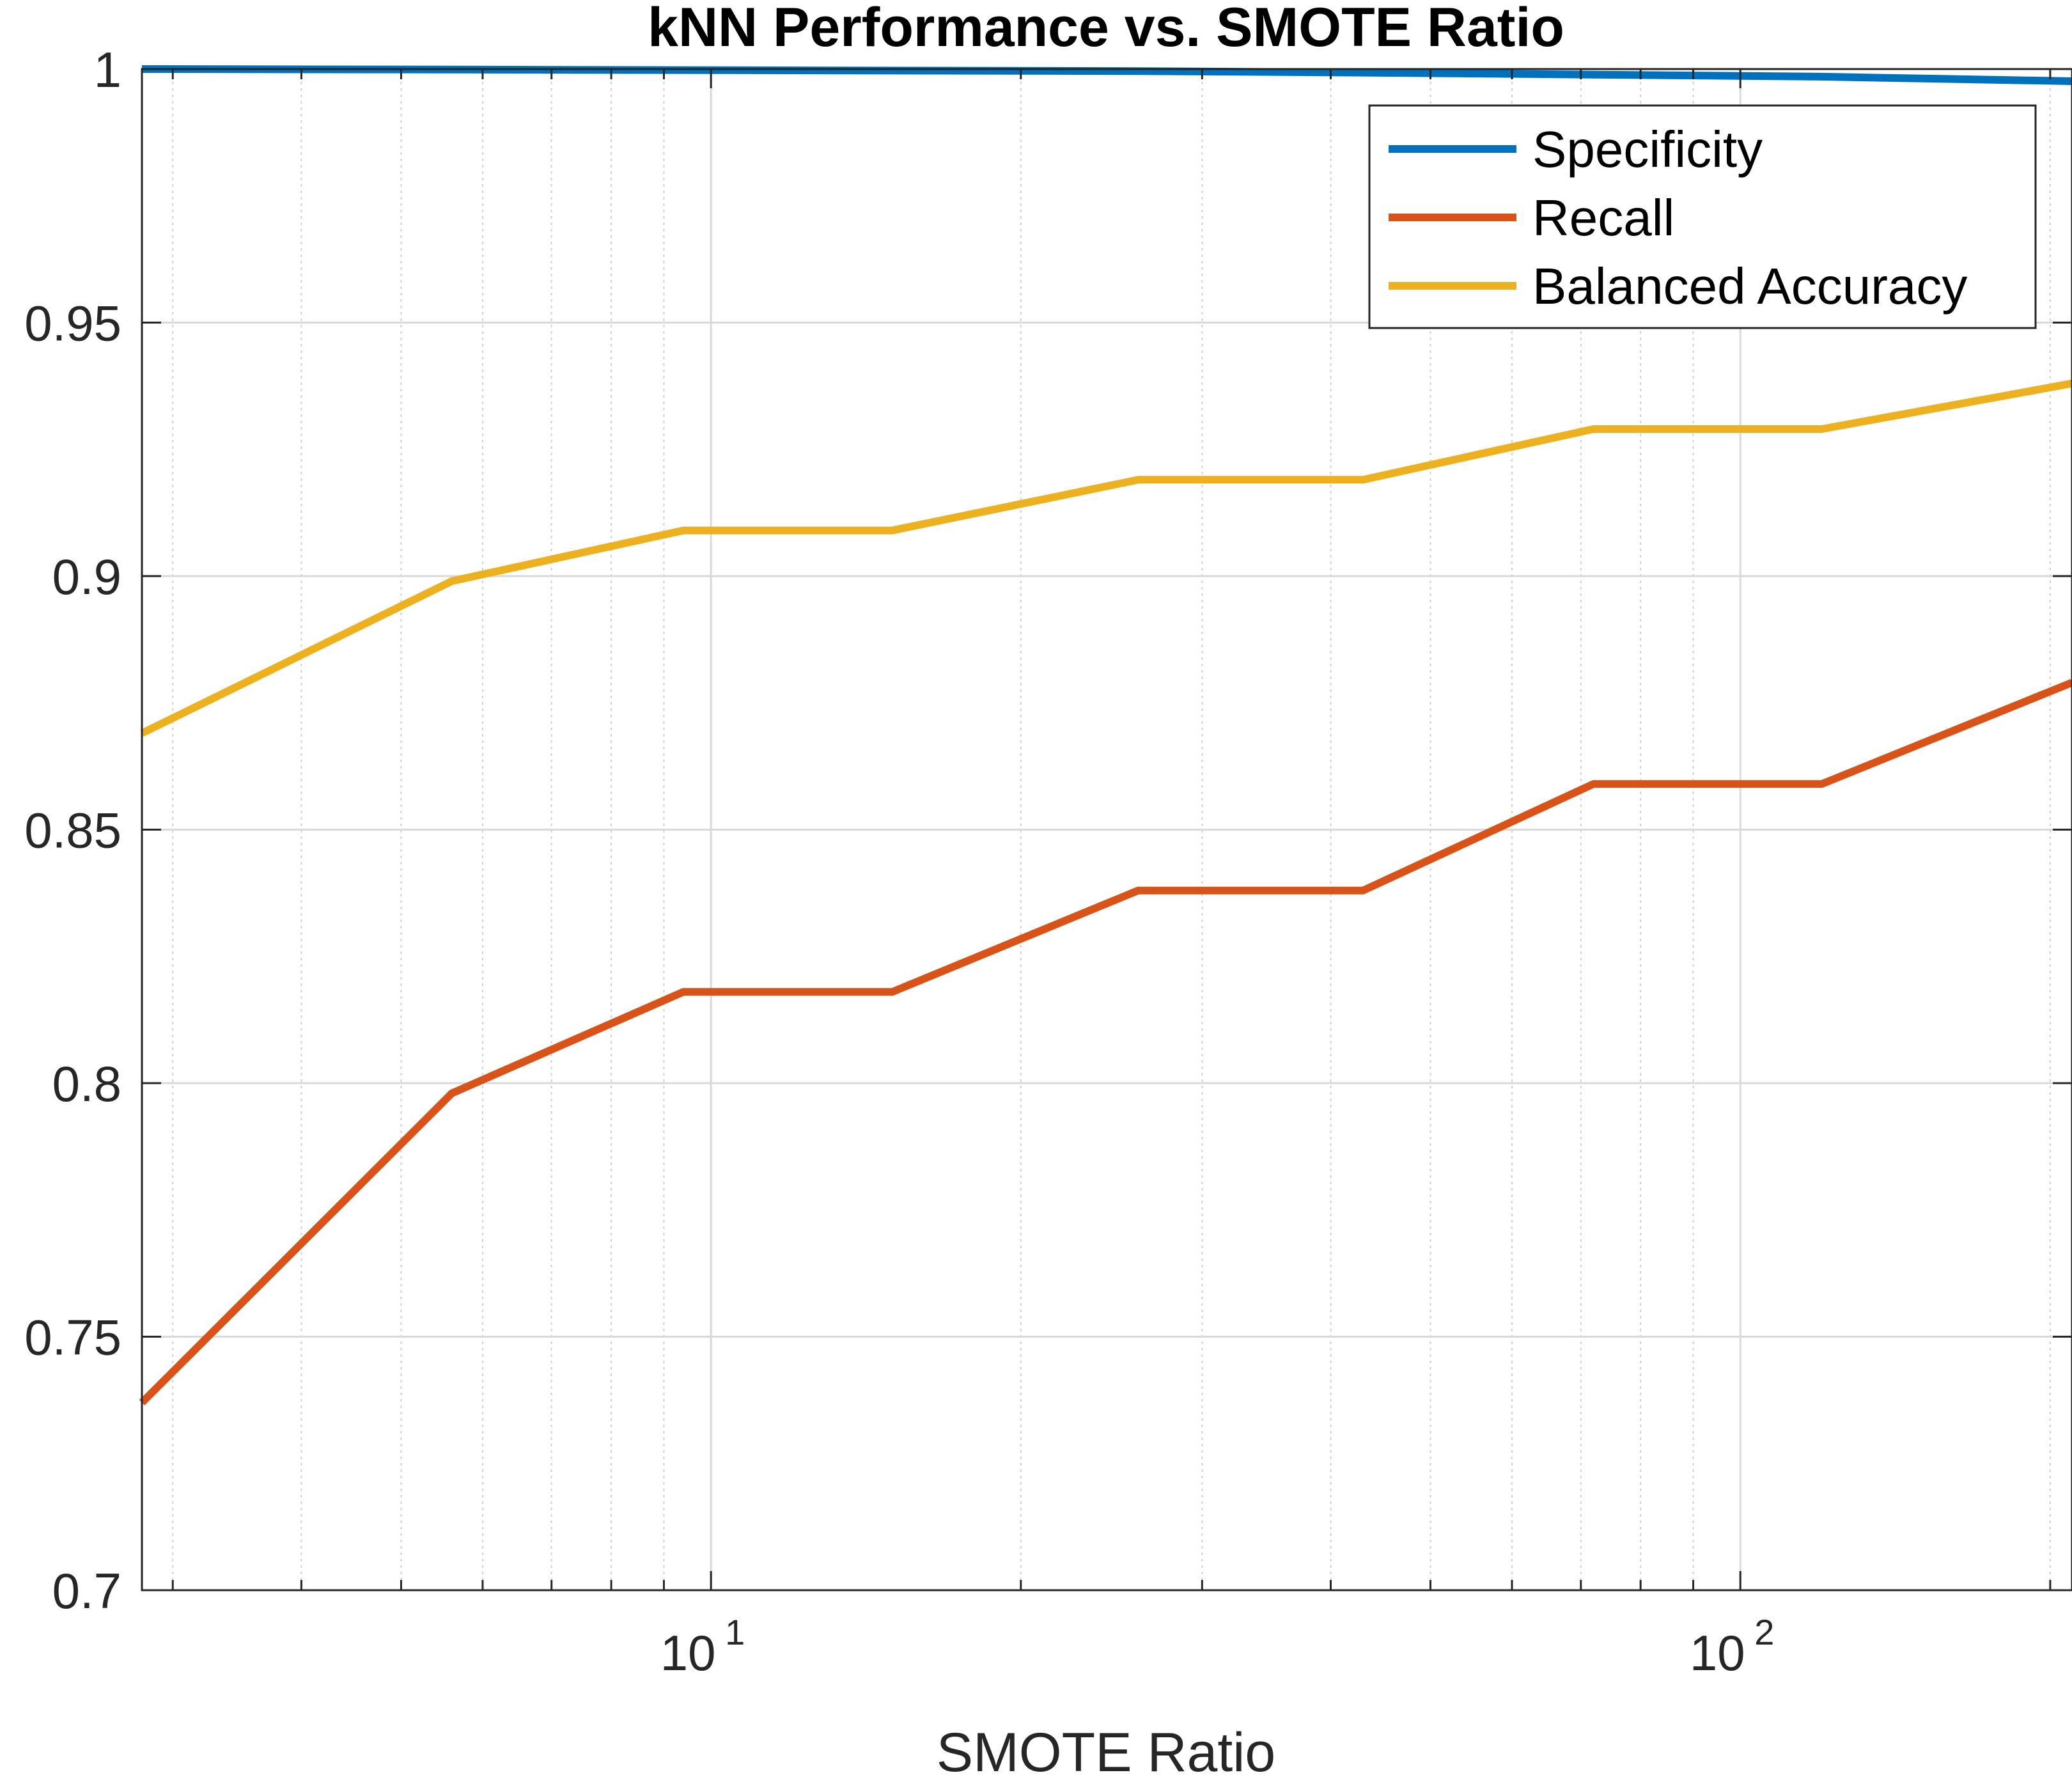  Describe the element at coordinates (1764, 1632) in the screenshot. I see `x-tick-label-exponent: 2` at that location.